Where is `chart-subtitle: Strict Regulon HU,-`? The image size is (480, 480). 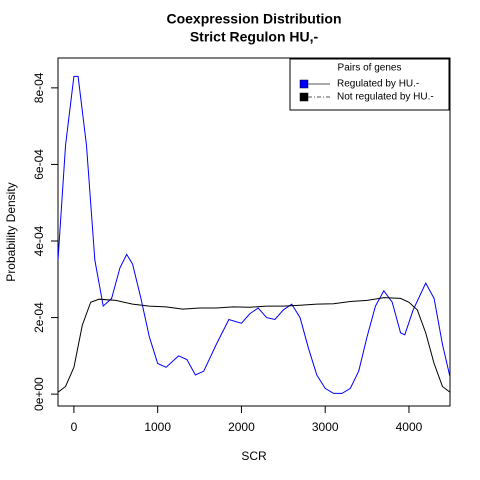 chart-subtitle: Strict Regulon HU,- is located at coordinates (254, 37).